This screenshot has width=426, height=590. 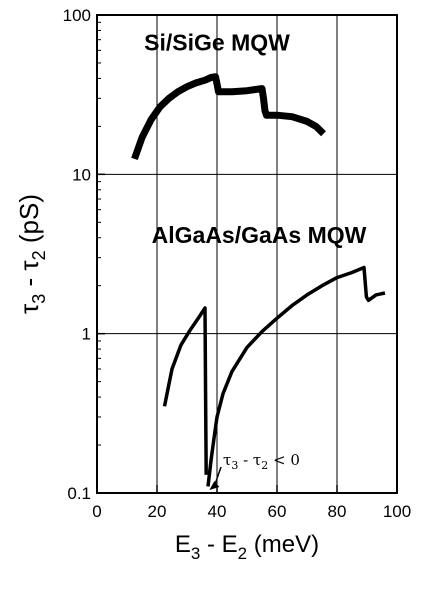 What do you see at coordinates (81, 174) in the screenshot?
I see `y-tick-label: 10` at bounding box center [81, 174].